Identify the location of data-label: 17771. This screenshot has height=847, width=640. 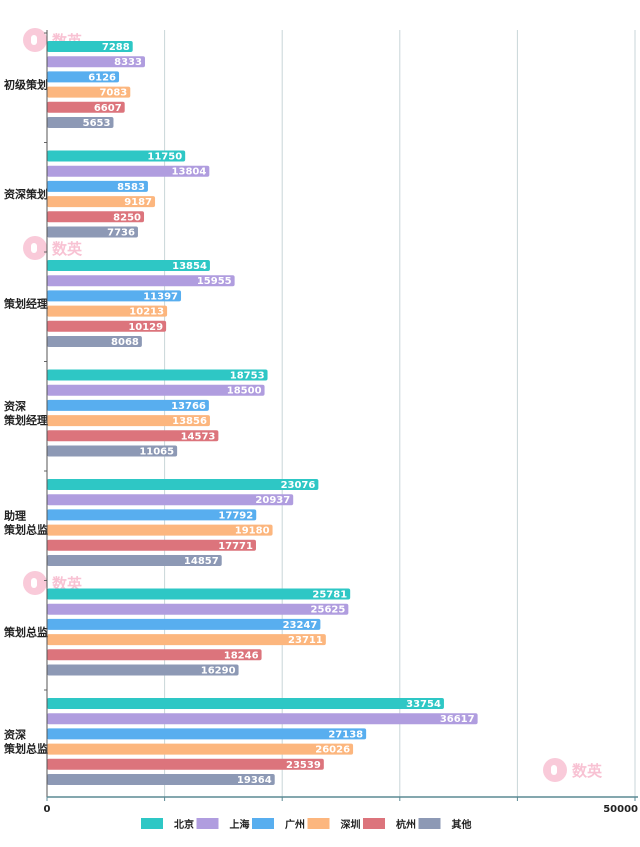
(235, 546).